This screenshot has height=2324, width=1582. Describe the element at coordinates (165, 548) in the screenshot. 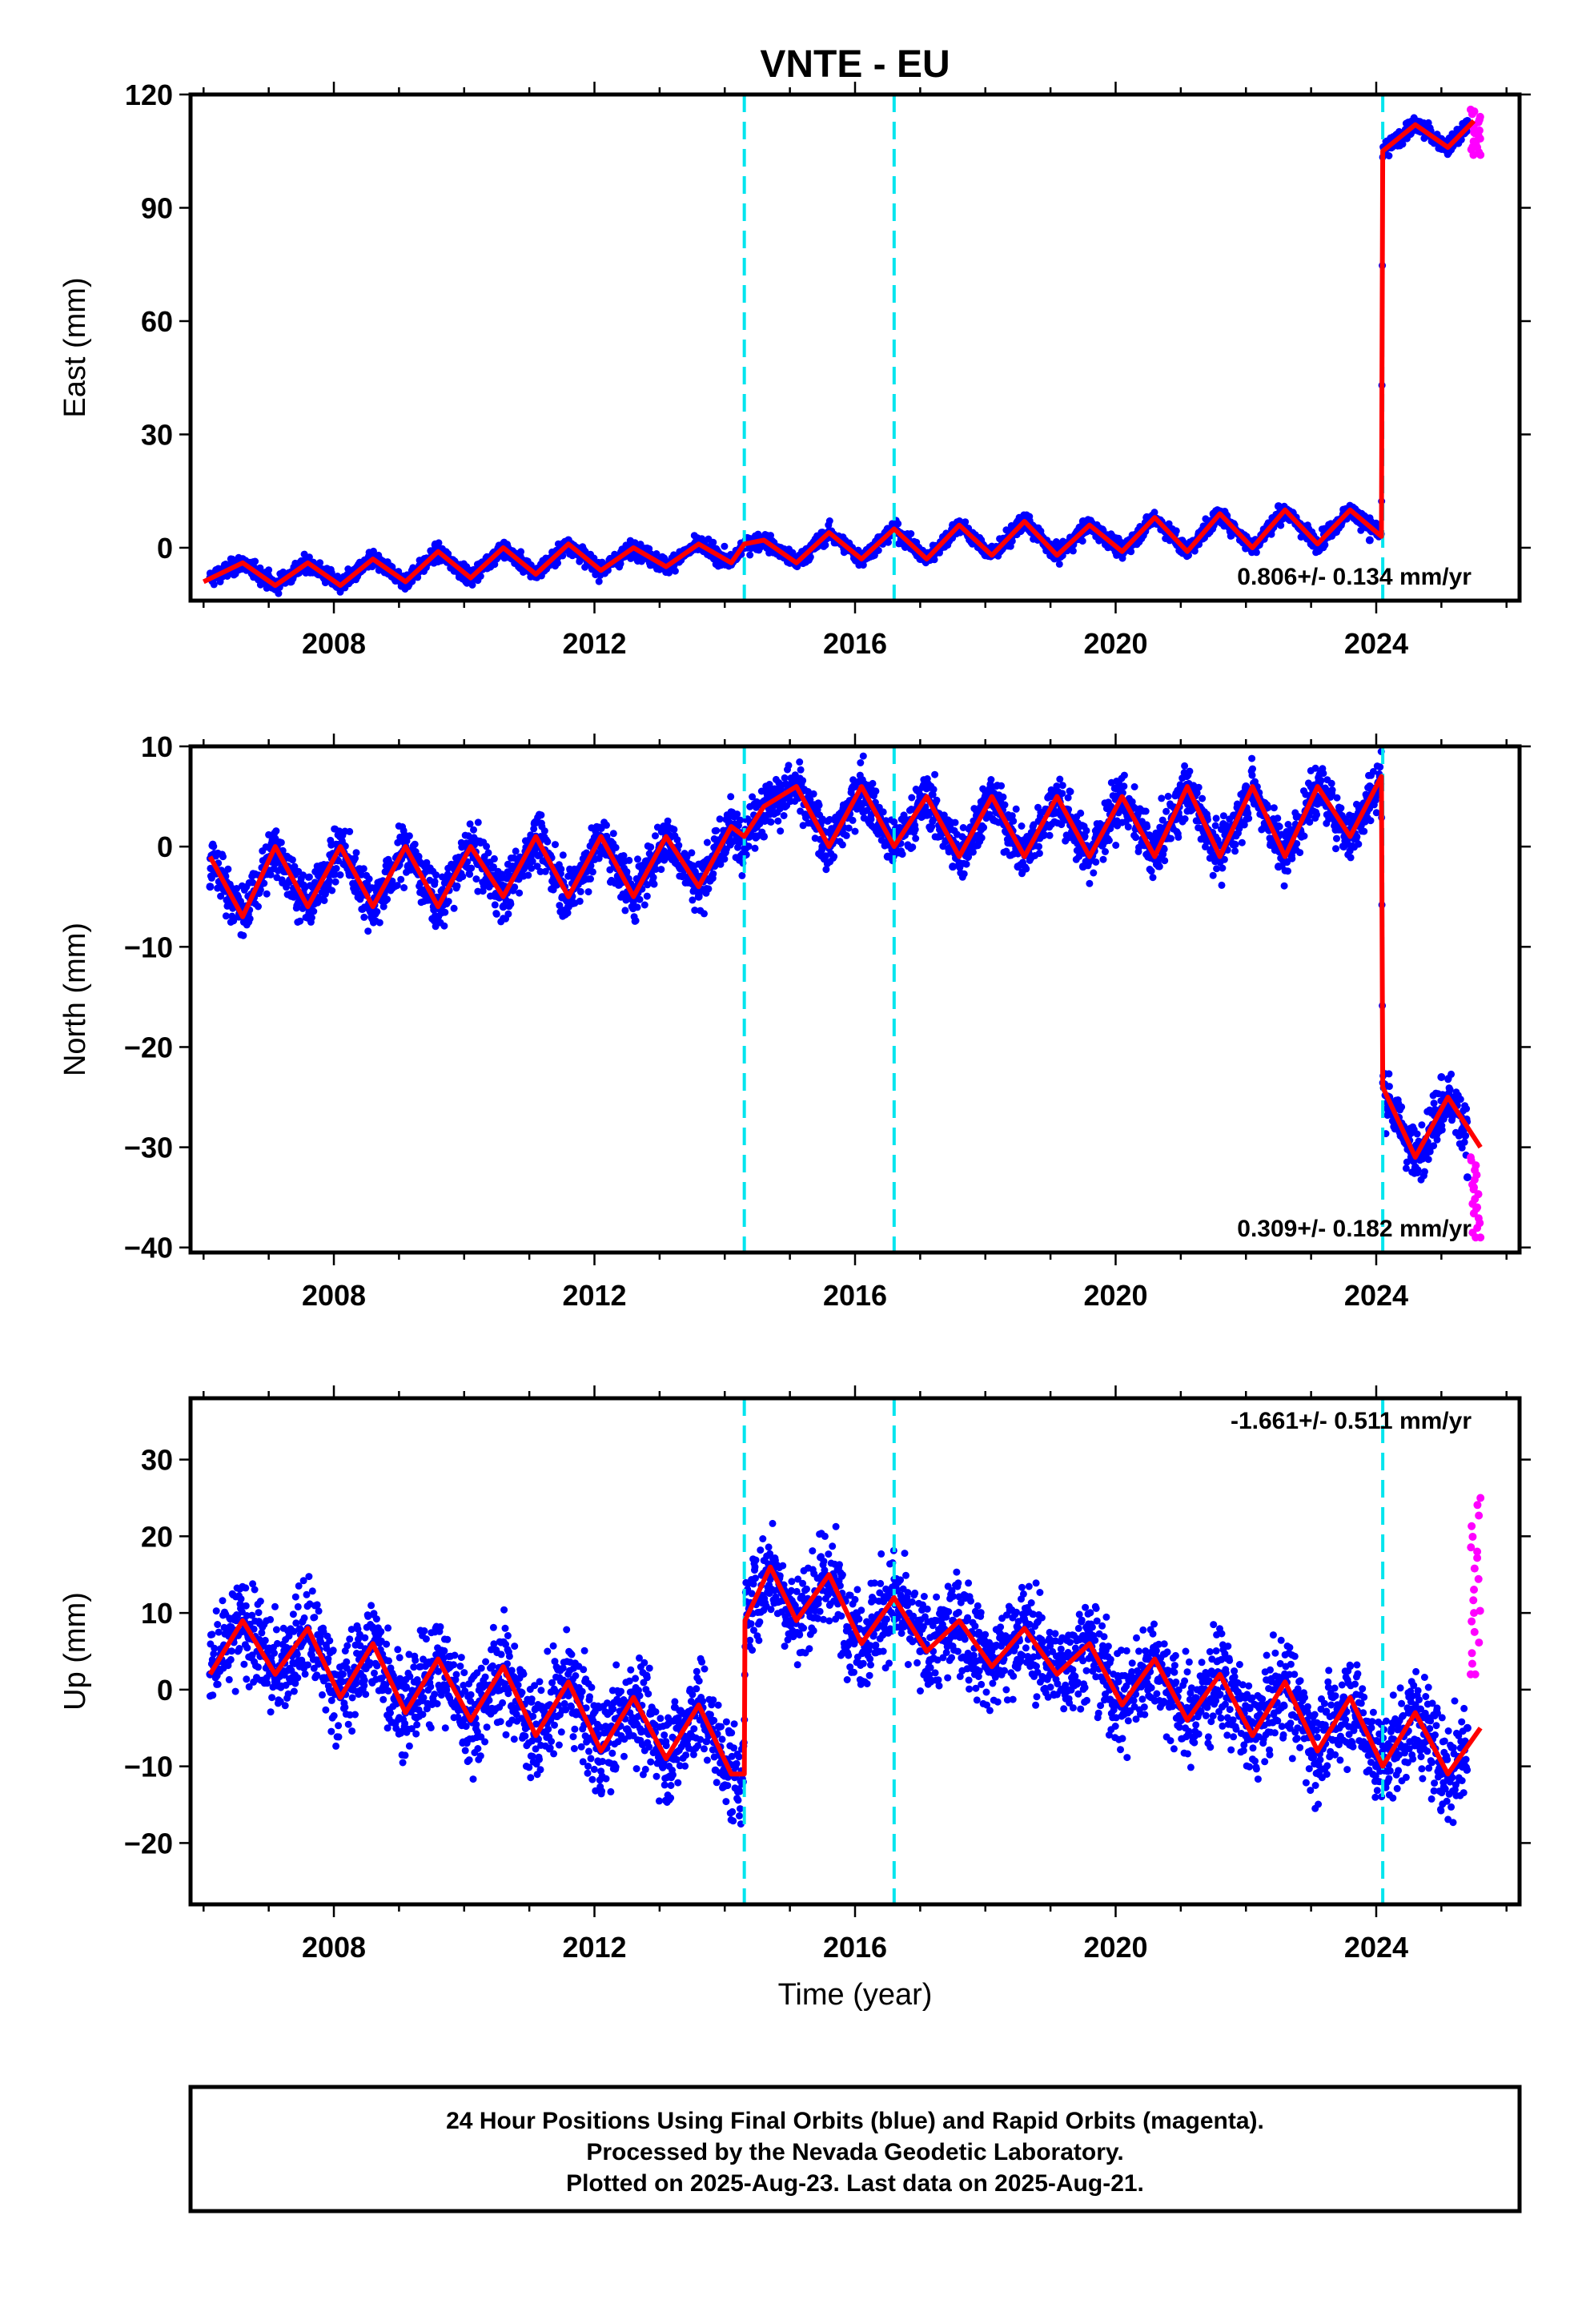

I see `y-tick-label: 0` at that location.